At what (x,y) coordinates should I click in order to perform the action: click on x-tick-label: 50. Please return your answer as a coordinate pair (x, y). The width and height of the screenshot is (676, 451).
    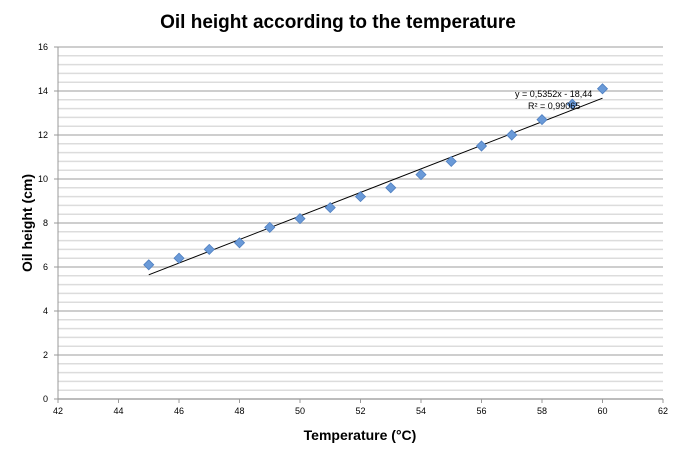
    Looking at the image, I should click on (300, 411).